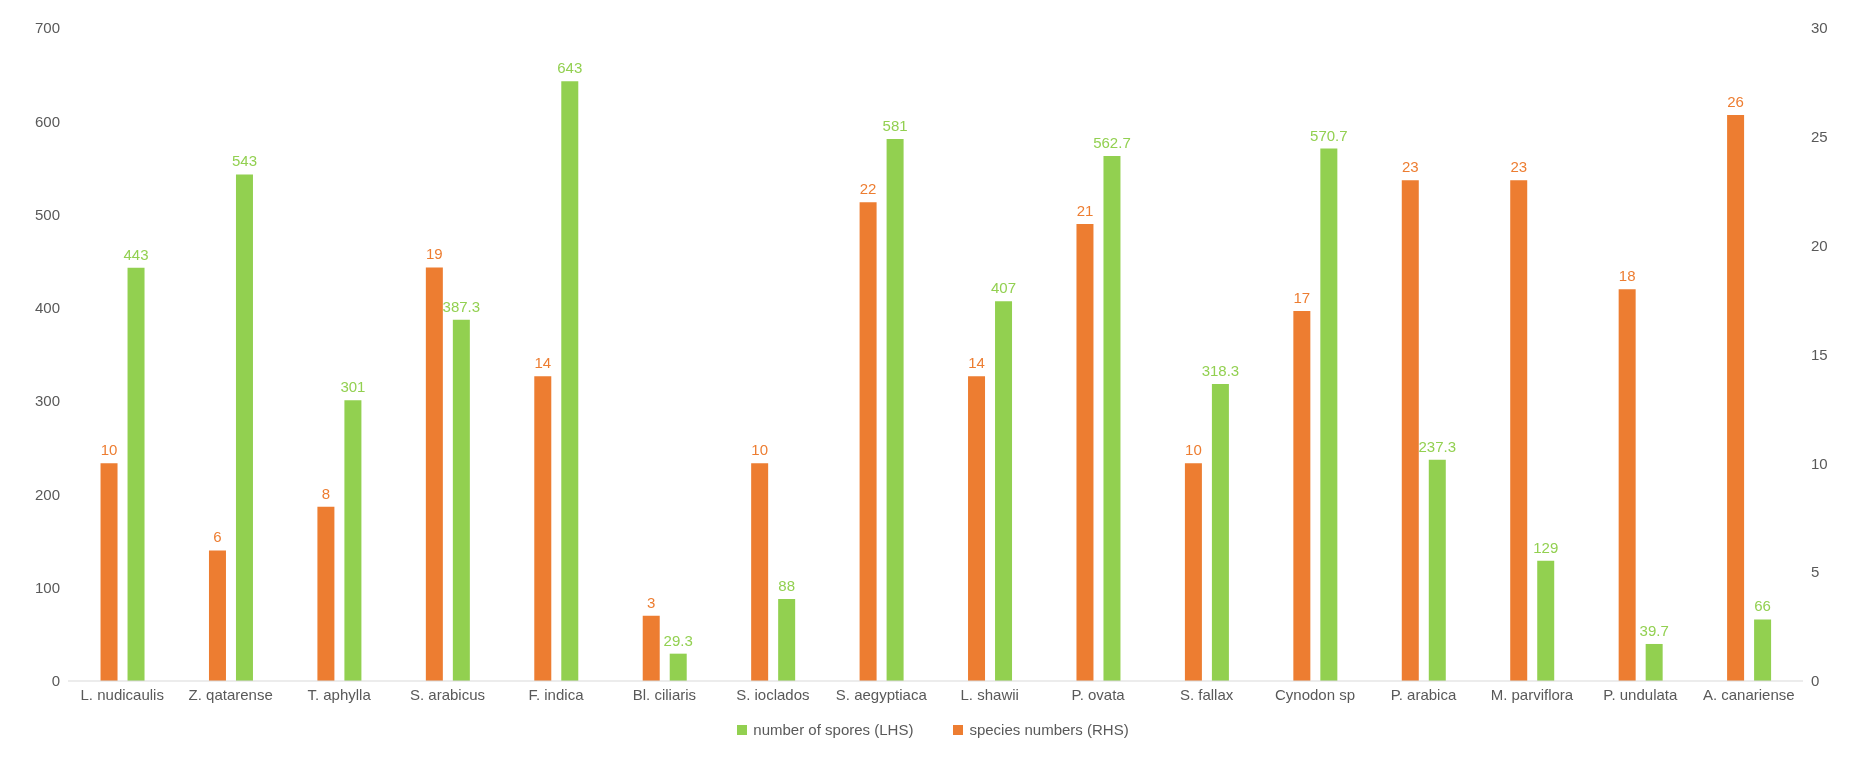  Describe the element at coordinates (448, 694) in the screenshot. I see `x-tick-label: S. arabicus` at that location.